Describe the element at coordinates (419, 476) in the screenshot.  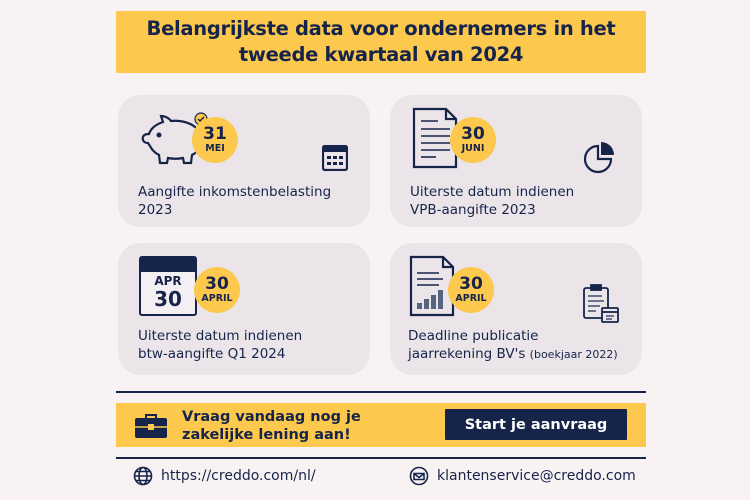
I see `mail-icon` at that location.